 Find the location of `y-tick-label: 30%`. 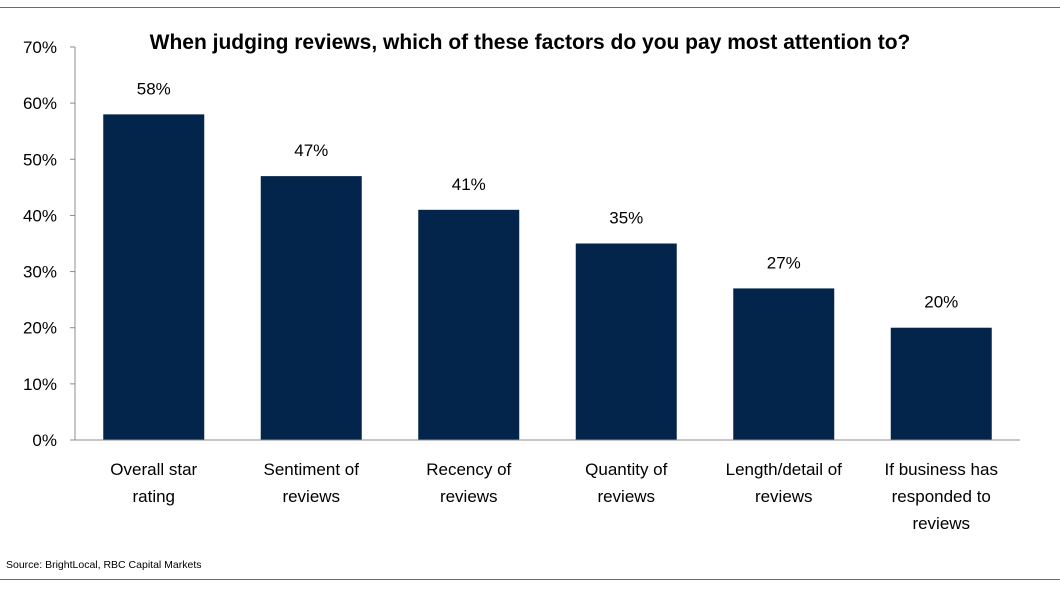

y-tick-label: 30% is located at coordinates (40, 272).